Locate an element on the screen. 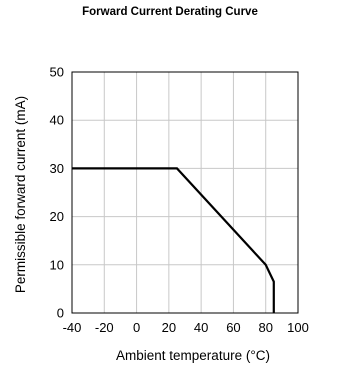 The height and width of the screenshot is (373, 340). x-tick-label: 60 is located at coordinates (233, 327).